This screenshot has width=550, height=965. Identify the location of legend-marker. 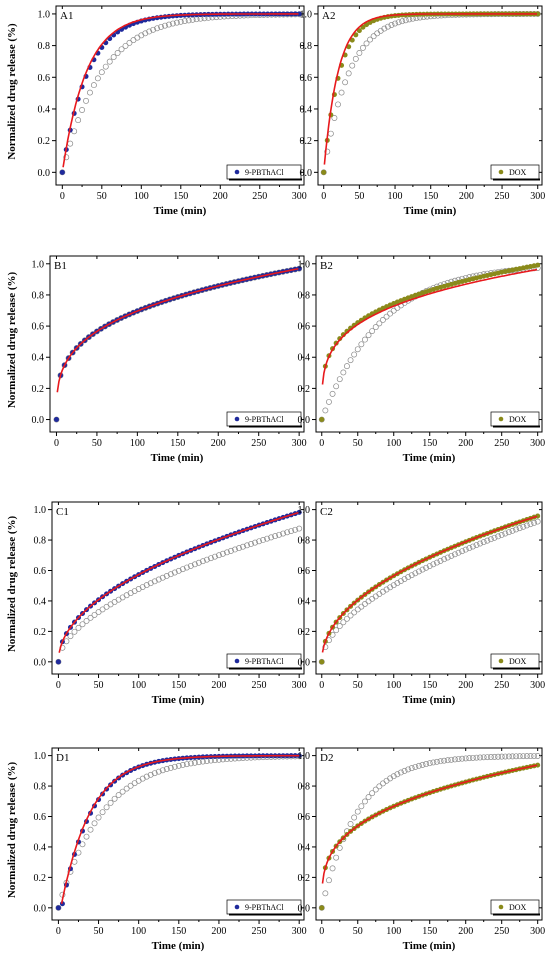
(501, 661).